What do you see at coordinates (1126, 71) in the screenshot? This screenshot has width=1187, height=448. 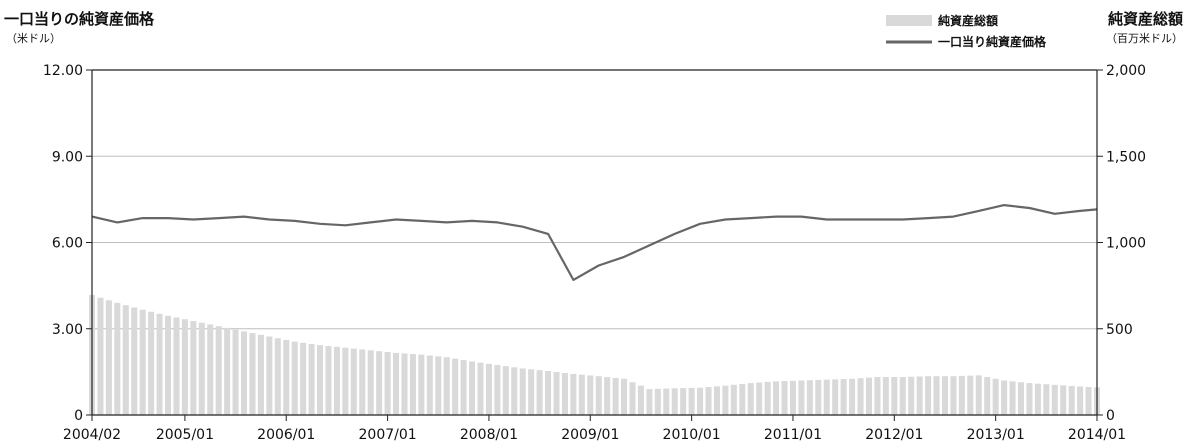 I see `right-tick-label: 2,000` at bounding box center [1126, 71].